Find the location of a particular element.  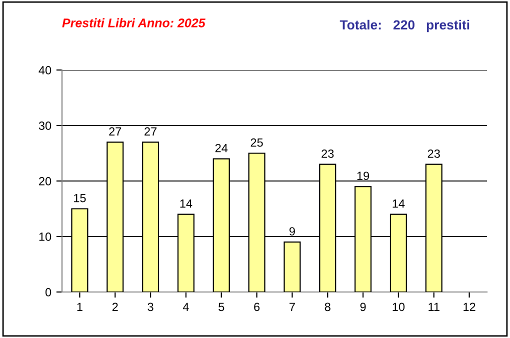

y-tick-label: 30 is located at coordinates (45, 126).